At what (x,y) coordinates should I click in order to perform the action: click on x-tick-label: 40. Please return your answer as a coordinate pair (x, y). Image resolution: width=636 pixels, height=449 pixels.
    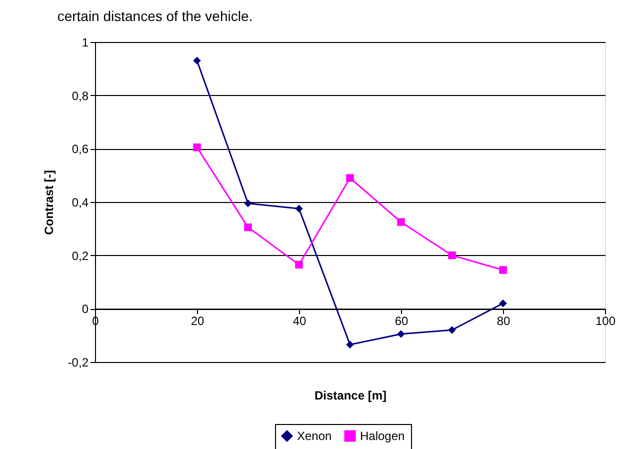
    Looking at the image, I should click on (299, 321).